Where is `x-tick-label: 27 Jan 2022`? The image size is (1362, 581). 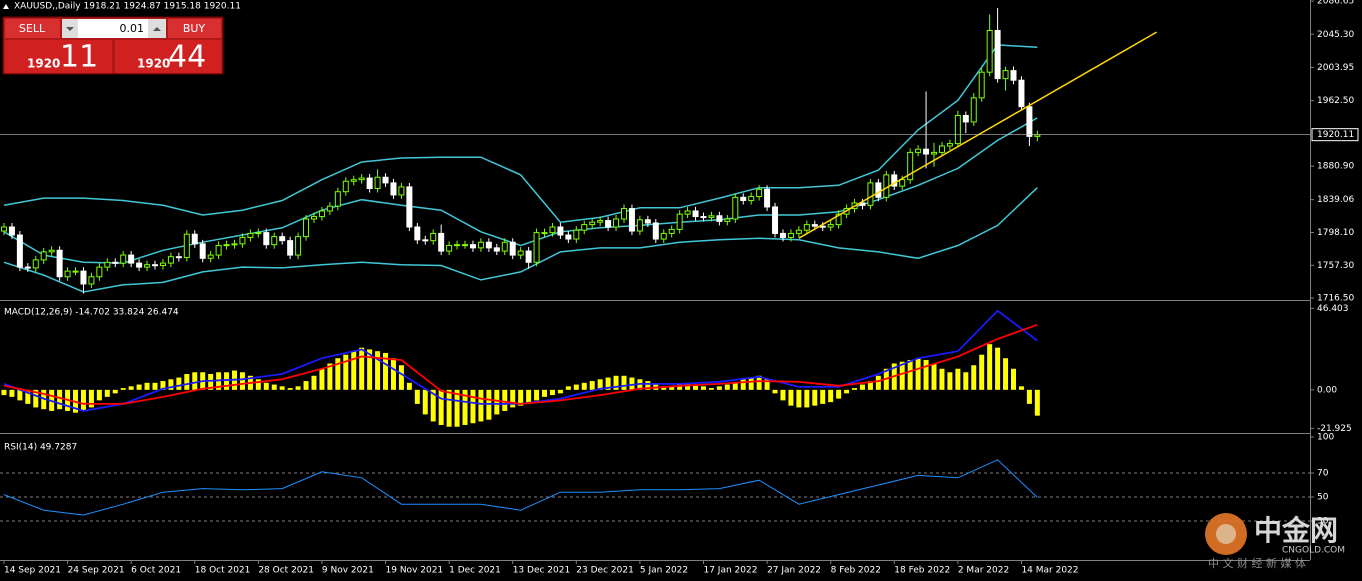
x-tick-label: 27 Jan 2022 is located at coordinates (794, 571).